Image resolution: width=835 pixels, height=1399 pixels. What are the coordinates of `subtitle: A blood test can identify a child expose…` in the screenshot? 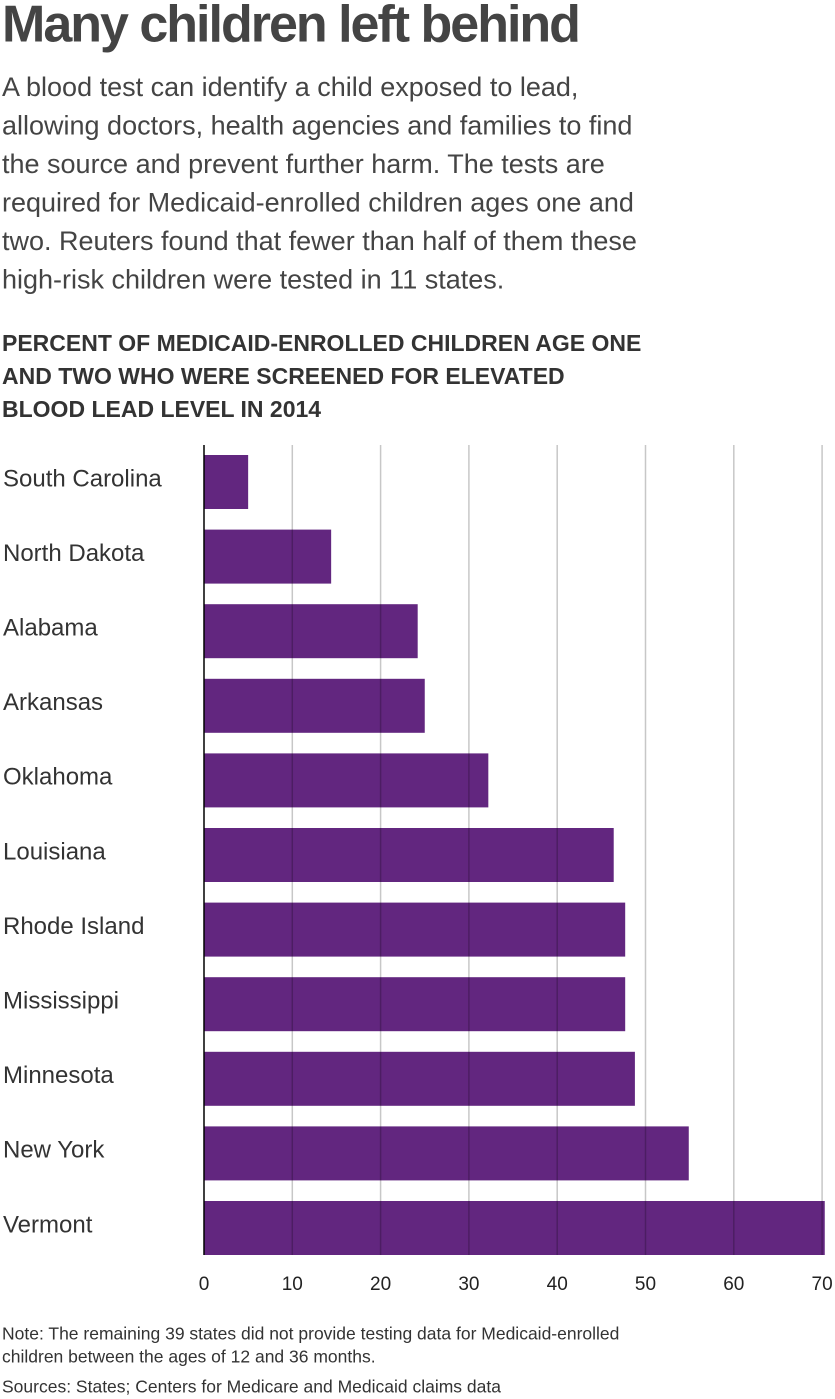 It's located at (290, 87).